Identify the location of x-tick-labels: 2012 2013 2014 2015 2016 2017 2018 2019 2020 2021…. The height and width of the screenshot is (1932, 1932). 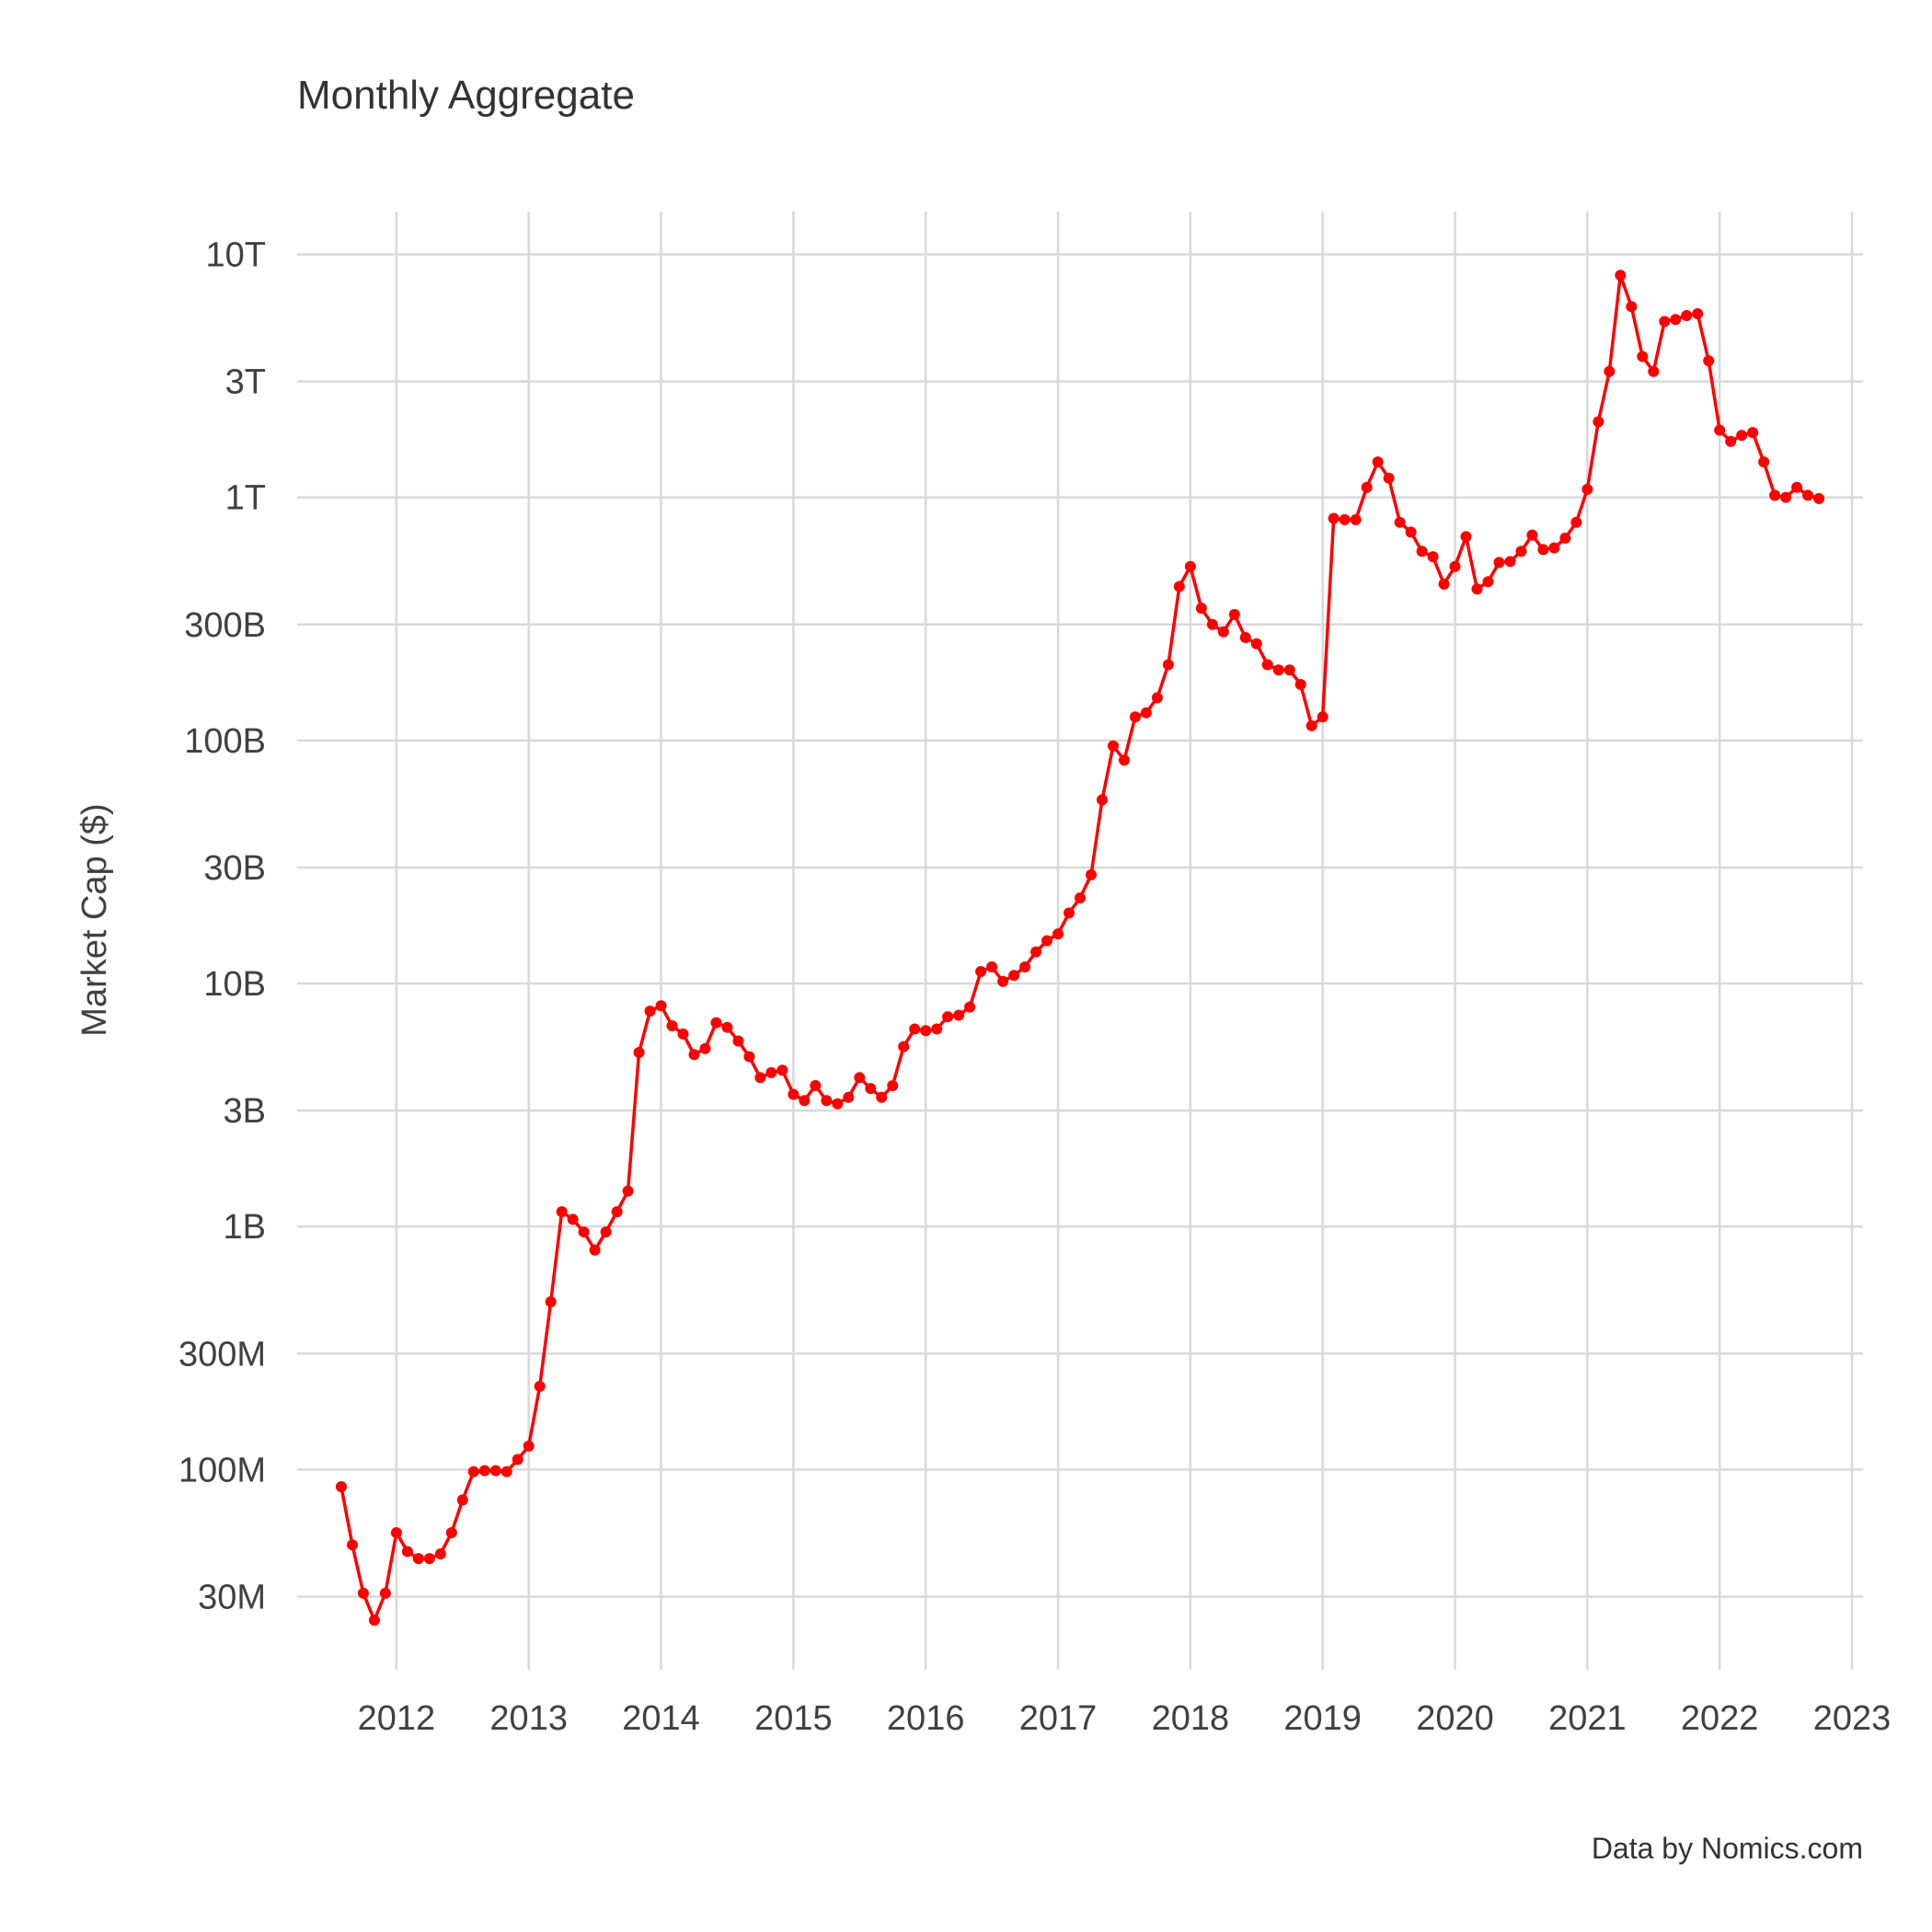
(1125, 1718).